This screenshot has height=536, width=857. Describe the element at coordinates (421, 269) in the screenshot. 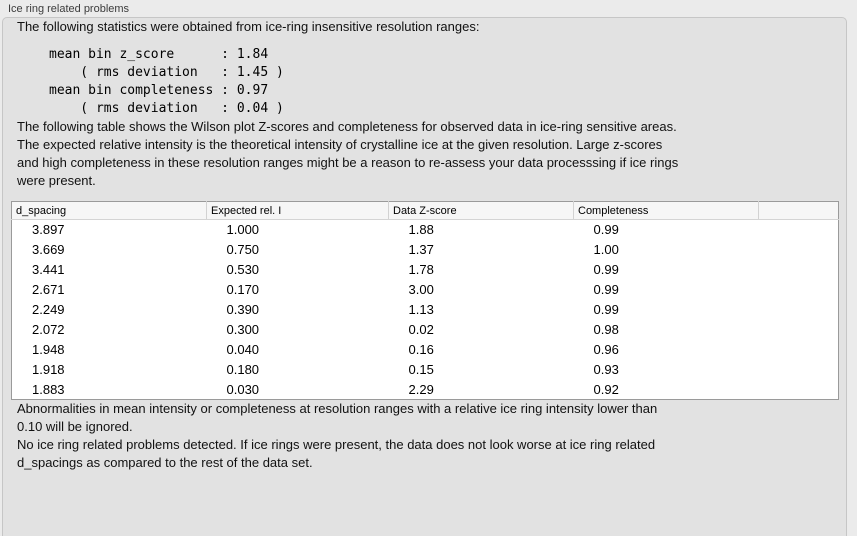

I see `table-cell: 1.78` at that location.